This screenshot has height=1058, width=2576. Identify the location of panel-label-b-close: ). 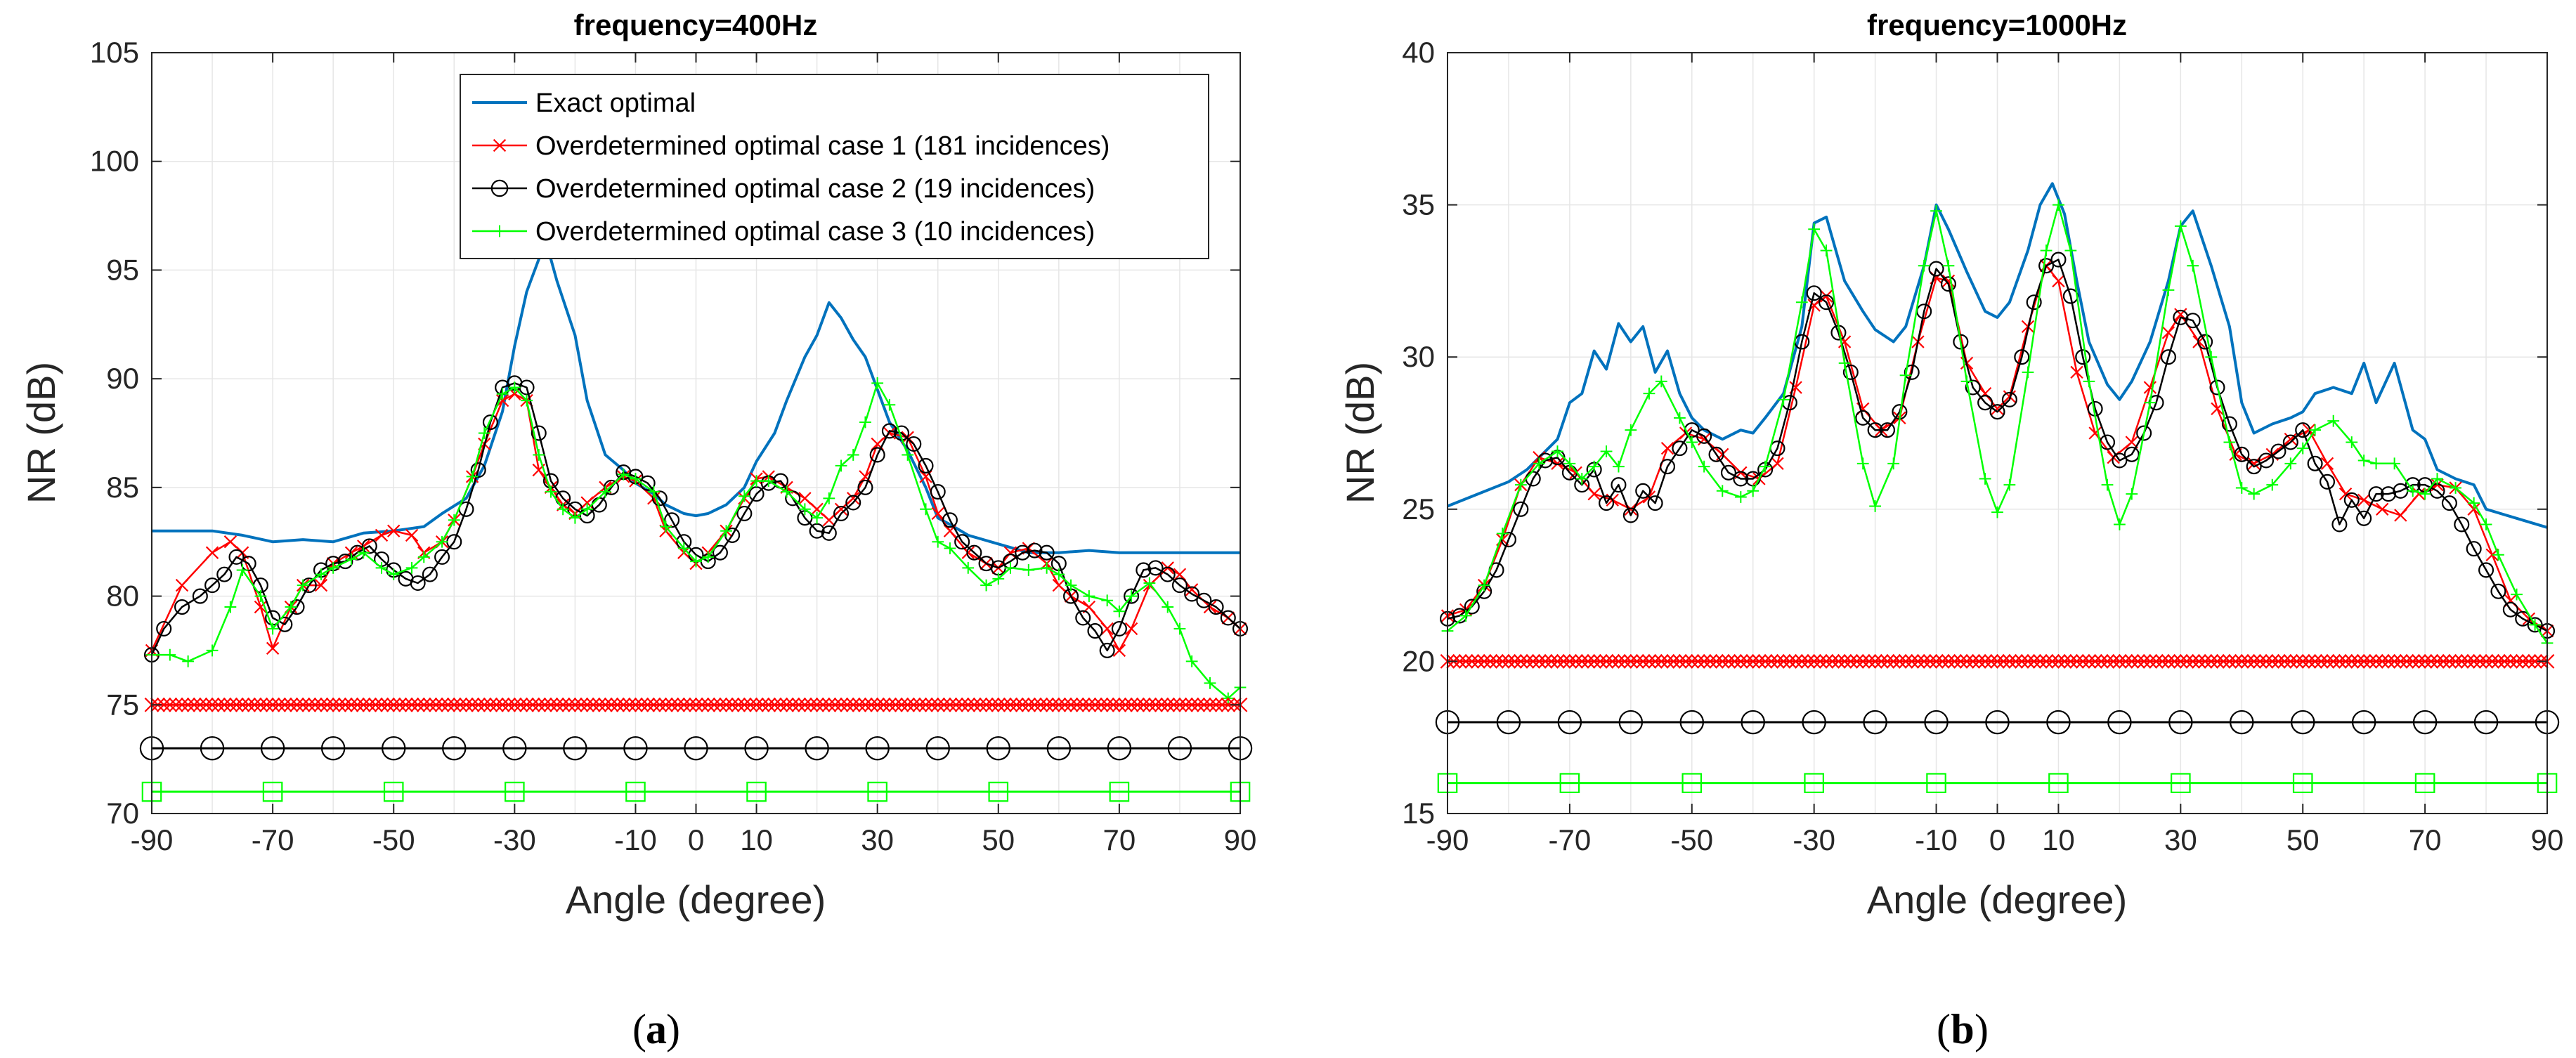
(1982, 1029).